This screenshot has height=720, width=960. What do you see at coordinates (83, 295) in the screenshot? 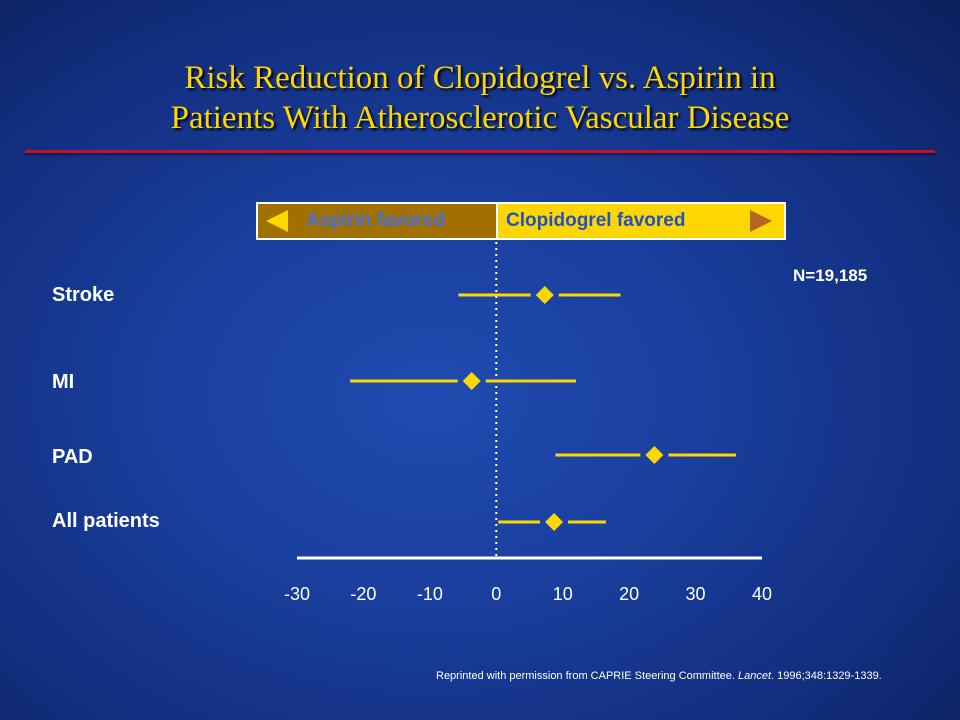
I see `row-label-stroke: Stroke` at bounding box center [83, 295].